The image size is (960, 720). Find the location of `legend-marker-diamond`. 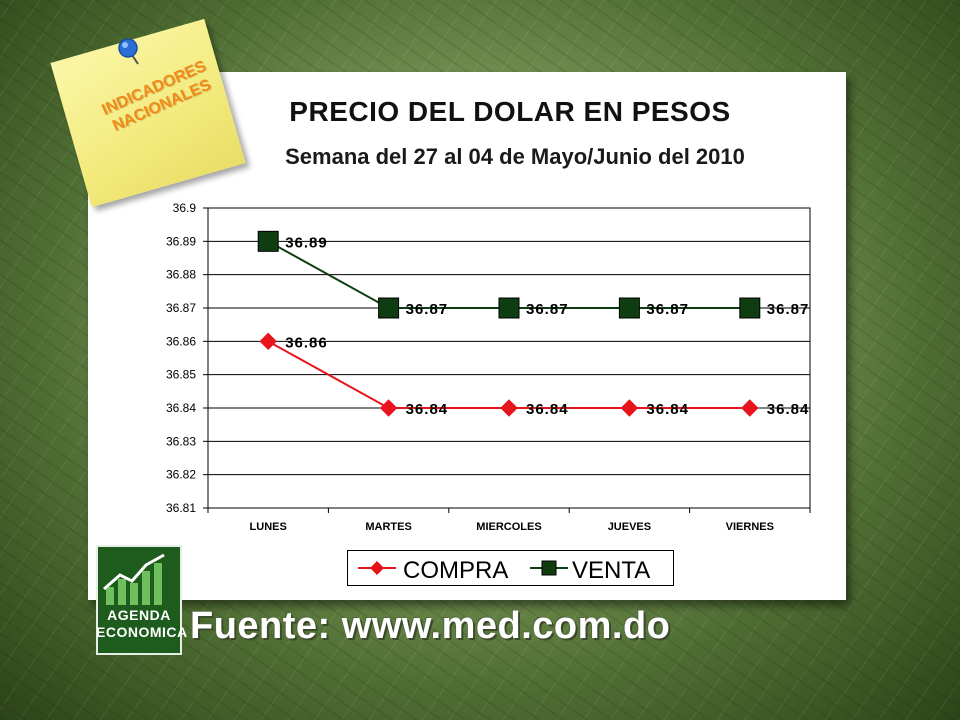

legend-marker-diamond is located at coordinates (377, 568).